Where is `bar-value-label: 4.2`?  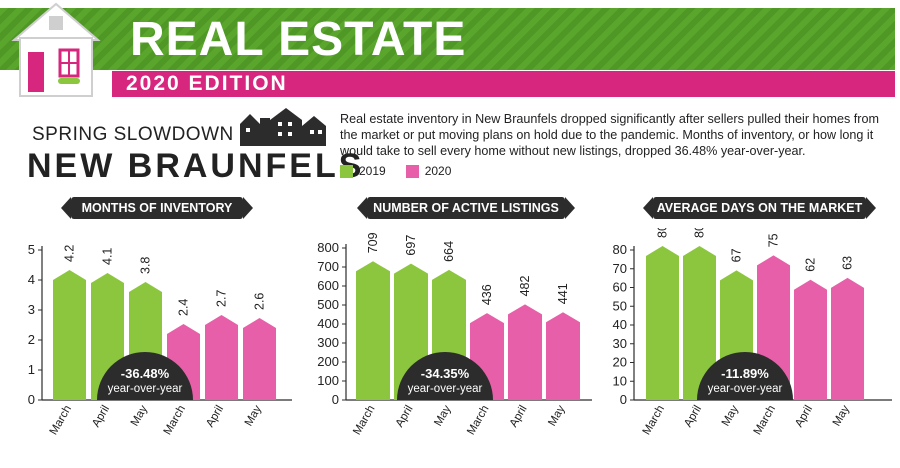
bar-value-label: 4.2 is located at coordinates (70, 253).